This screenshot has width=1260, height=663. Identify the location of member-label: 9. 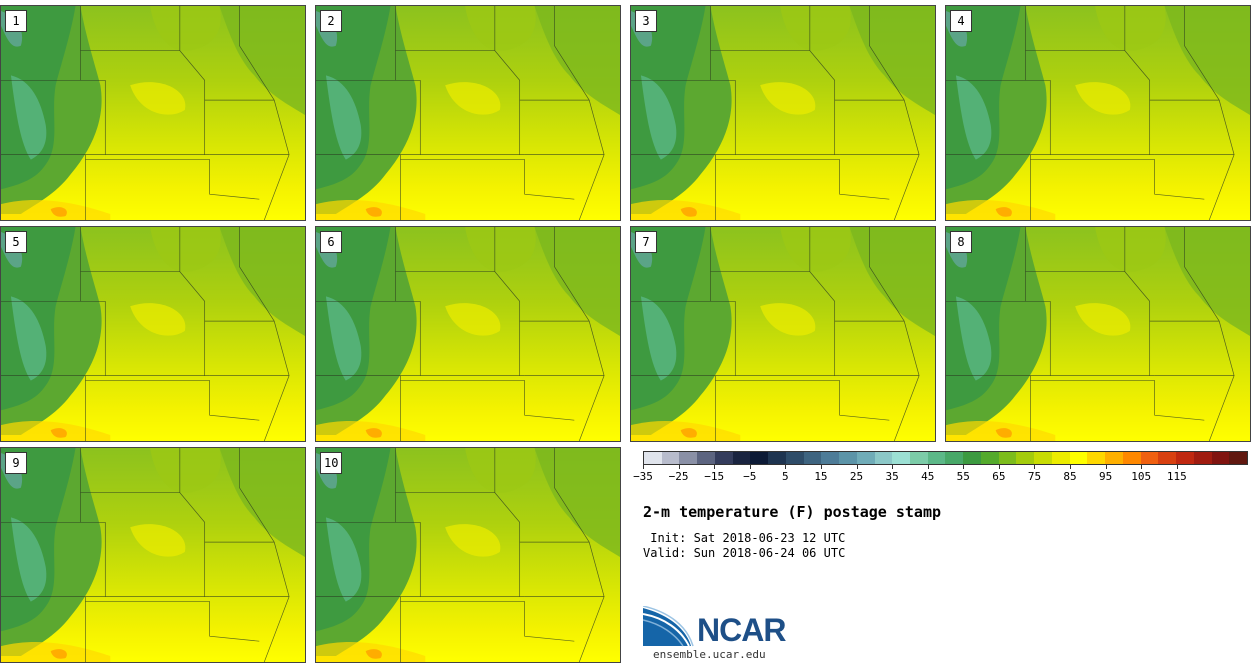
(16, 463).